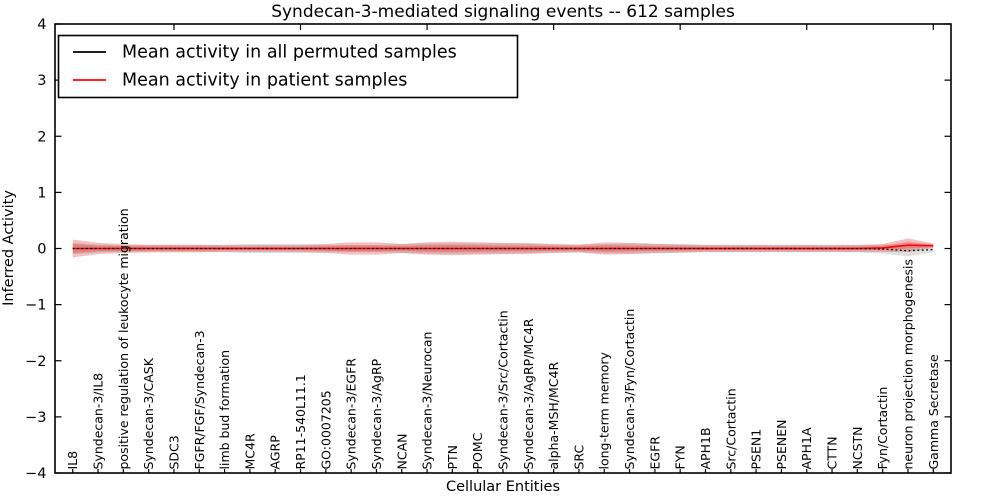 The height and width of the screenshot is (500, 1000). What do you see at coordinates (41, 250) in the screenshot?
I see `y-tick-label: 0` at bounding box center [41, 250].